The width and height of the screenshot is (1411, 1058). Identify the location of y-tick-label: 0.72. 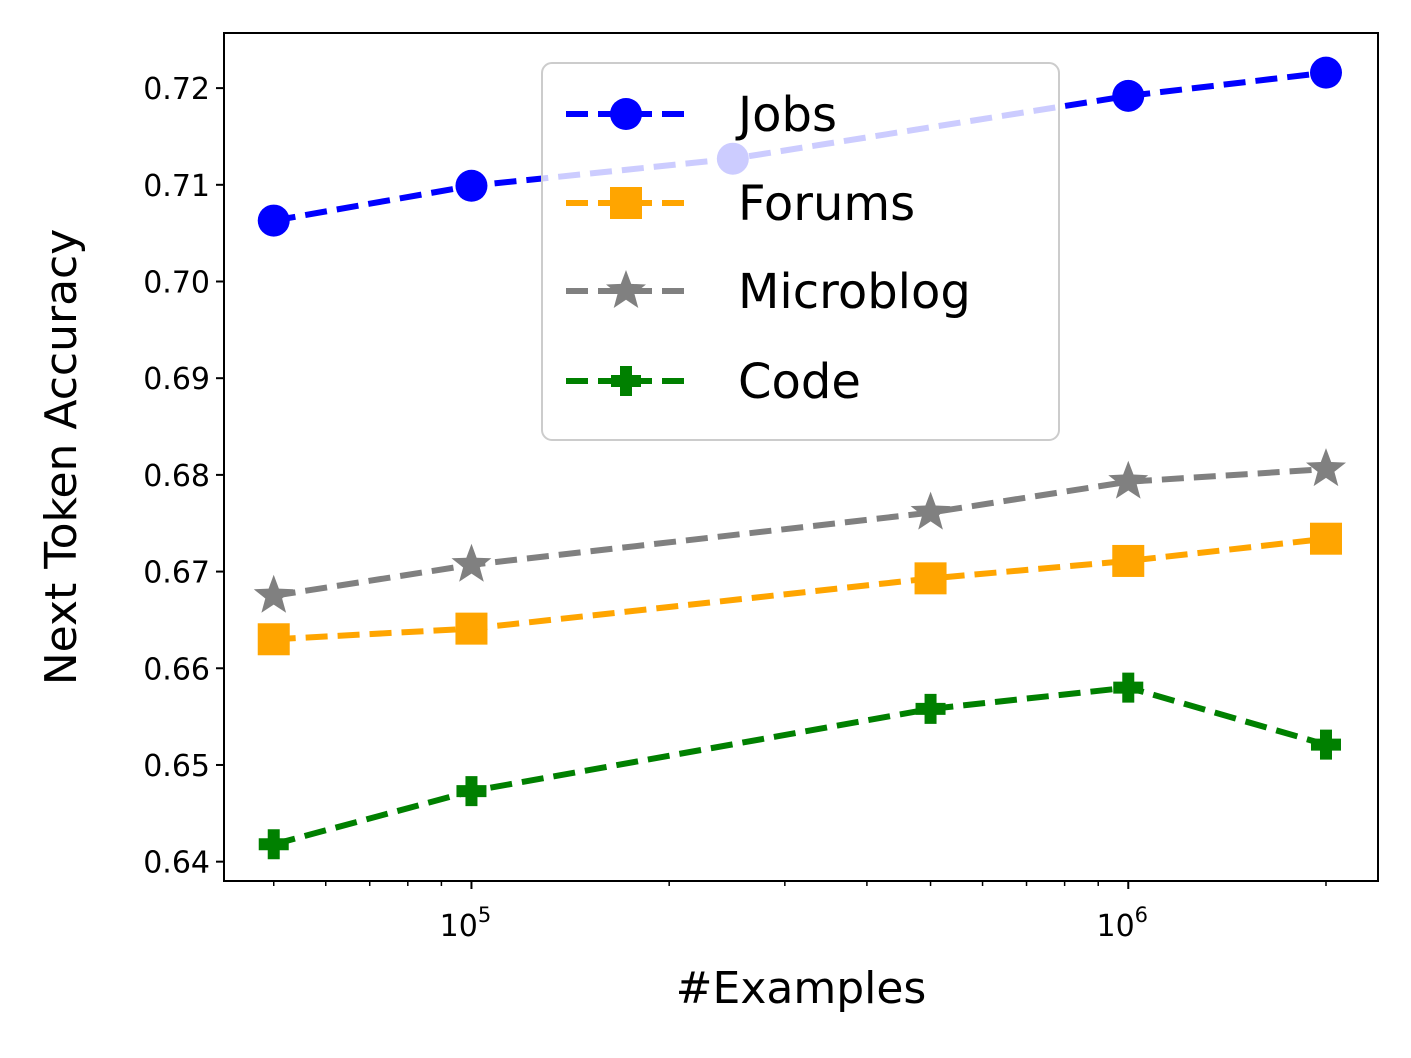
(176, 89).